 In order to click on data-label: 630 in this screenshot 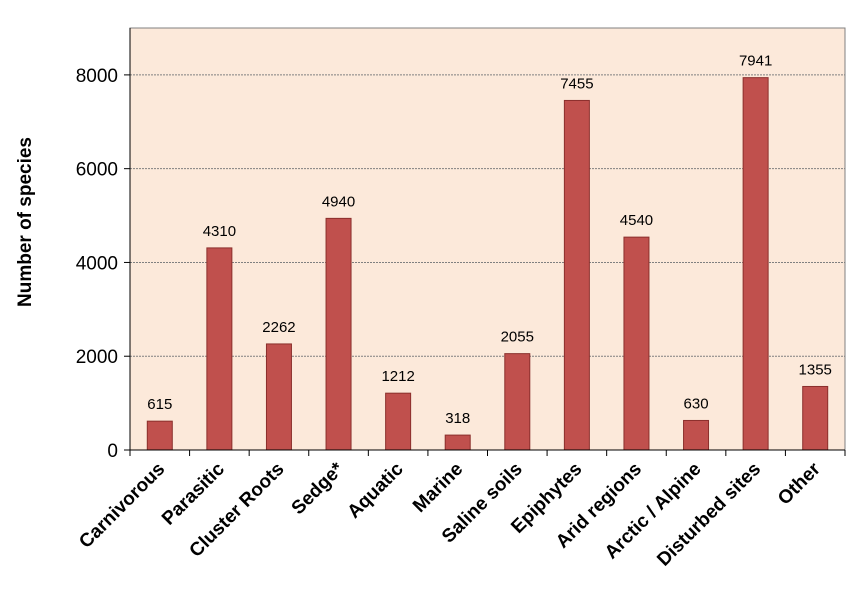, I will do `click(696, 403)`.